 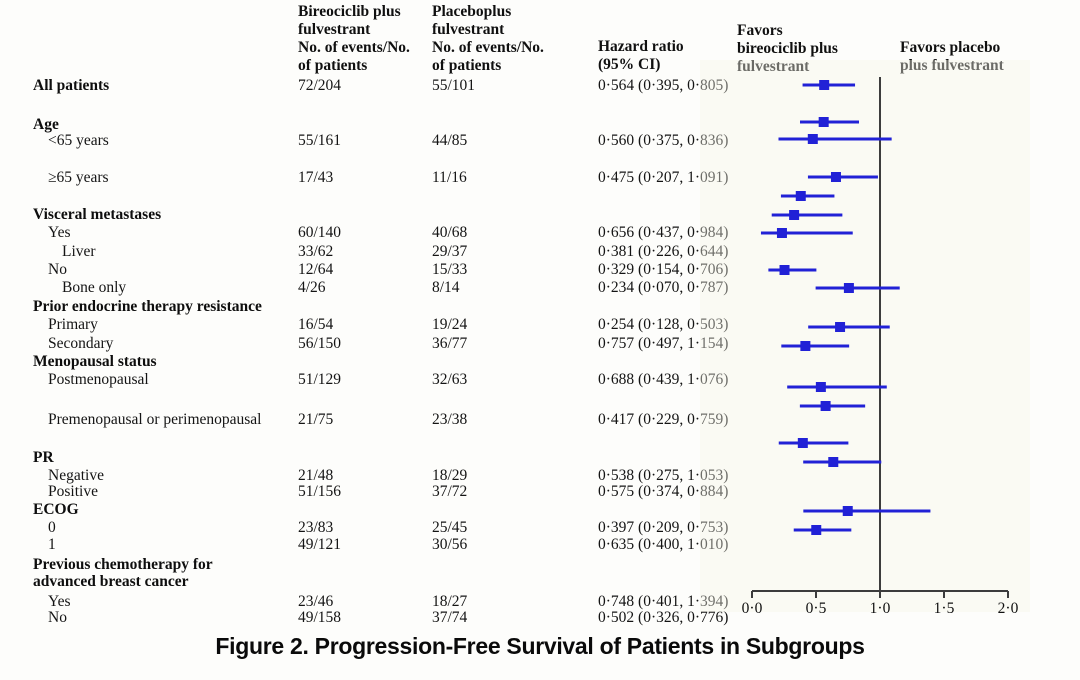 What do you see at coordinates (450, 544) in the screenshot?
I see `events-cell-placebo: 30/56` at bounding box center [450, 544].